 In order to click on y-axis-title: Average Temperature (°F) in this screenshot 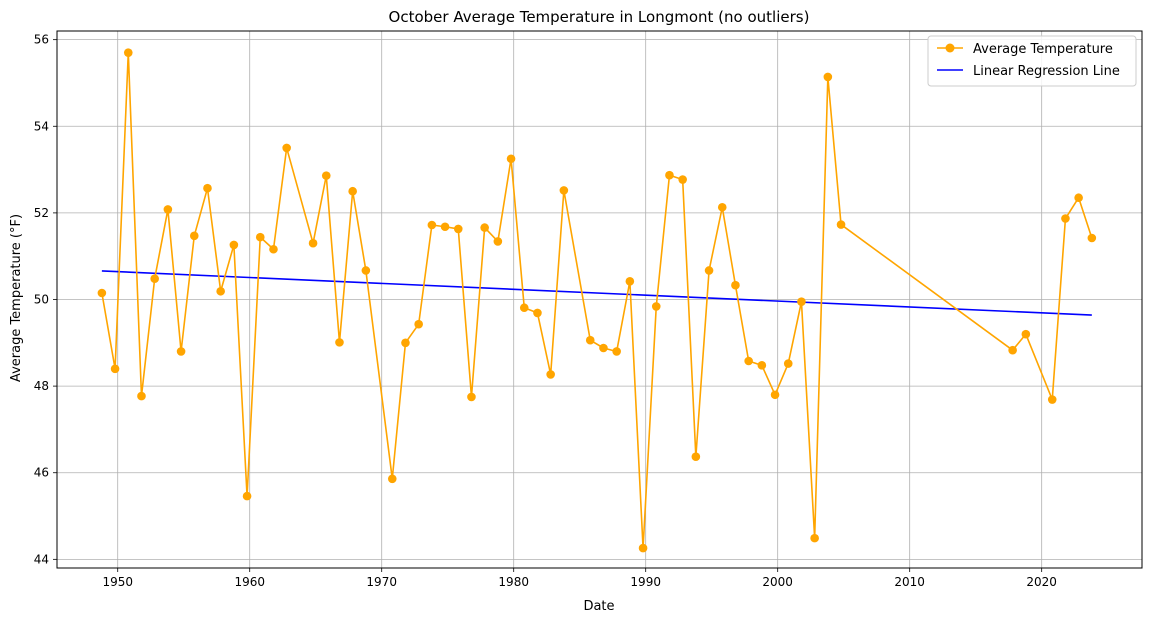, I will do `click(16, 298)`.